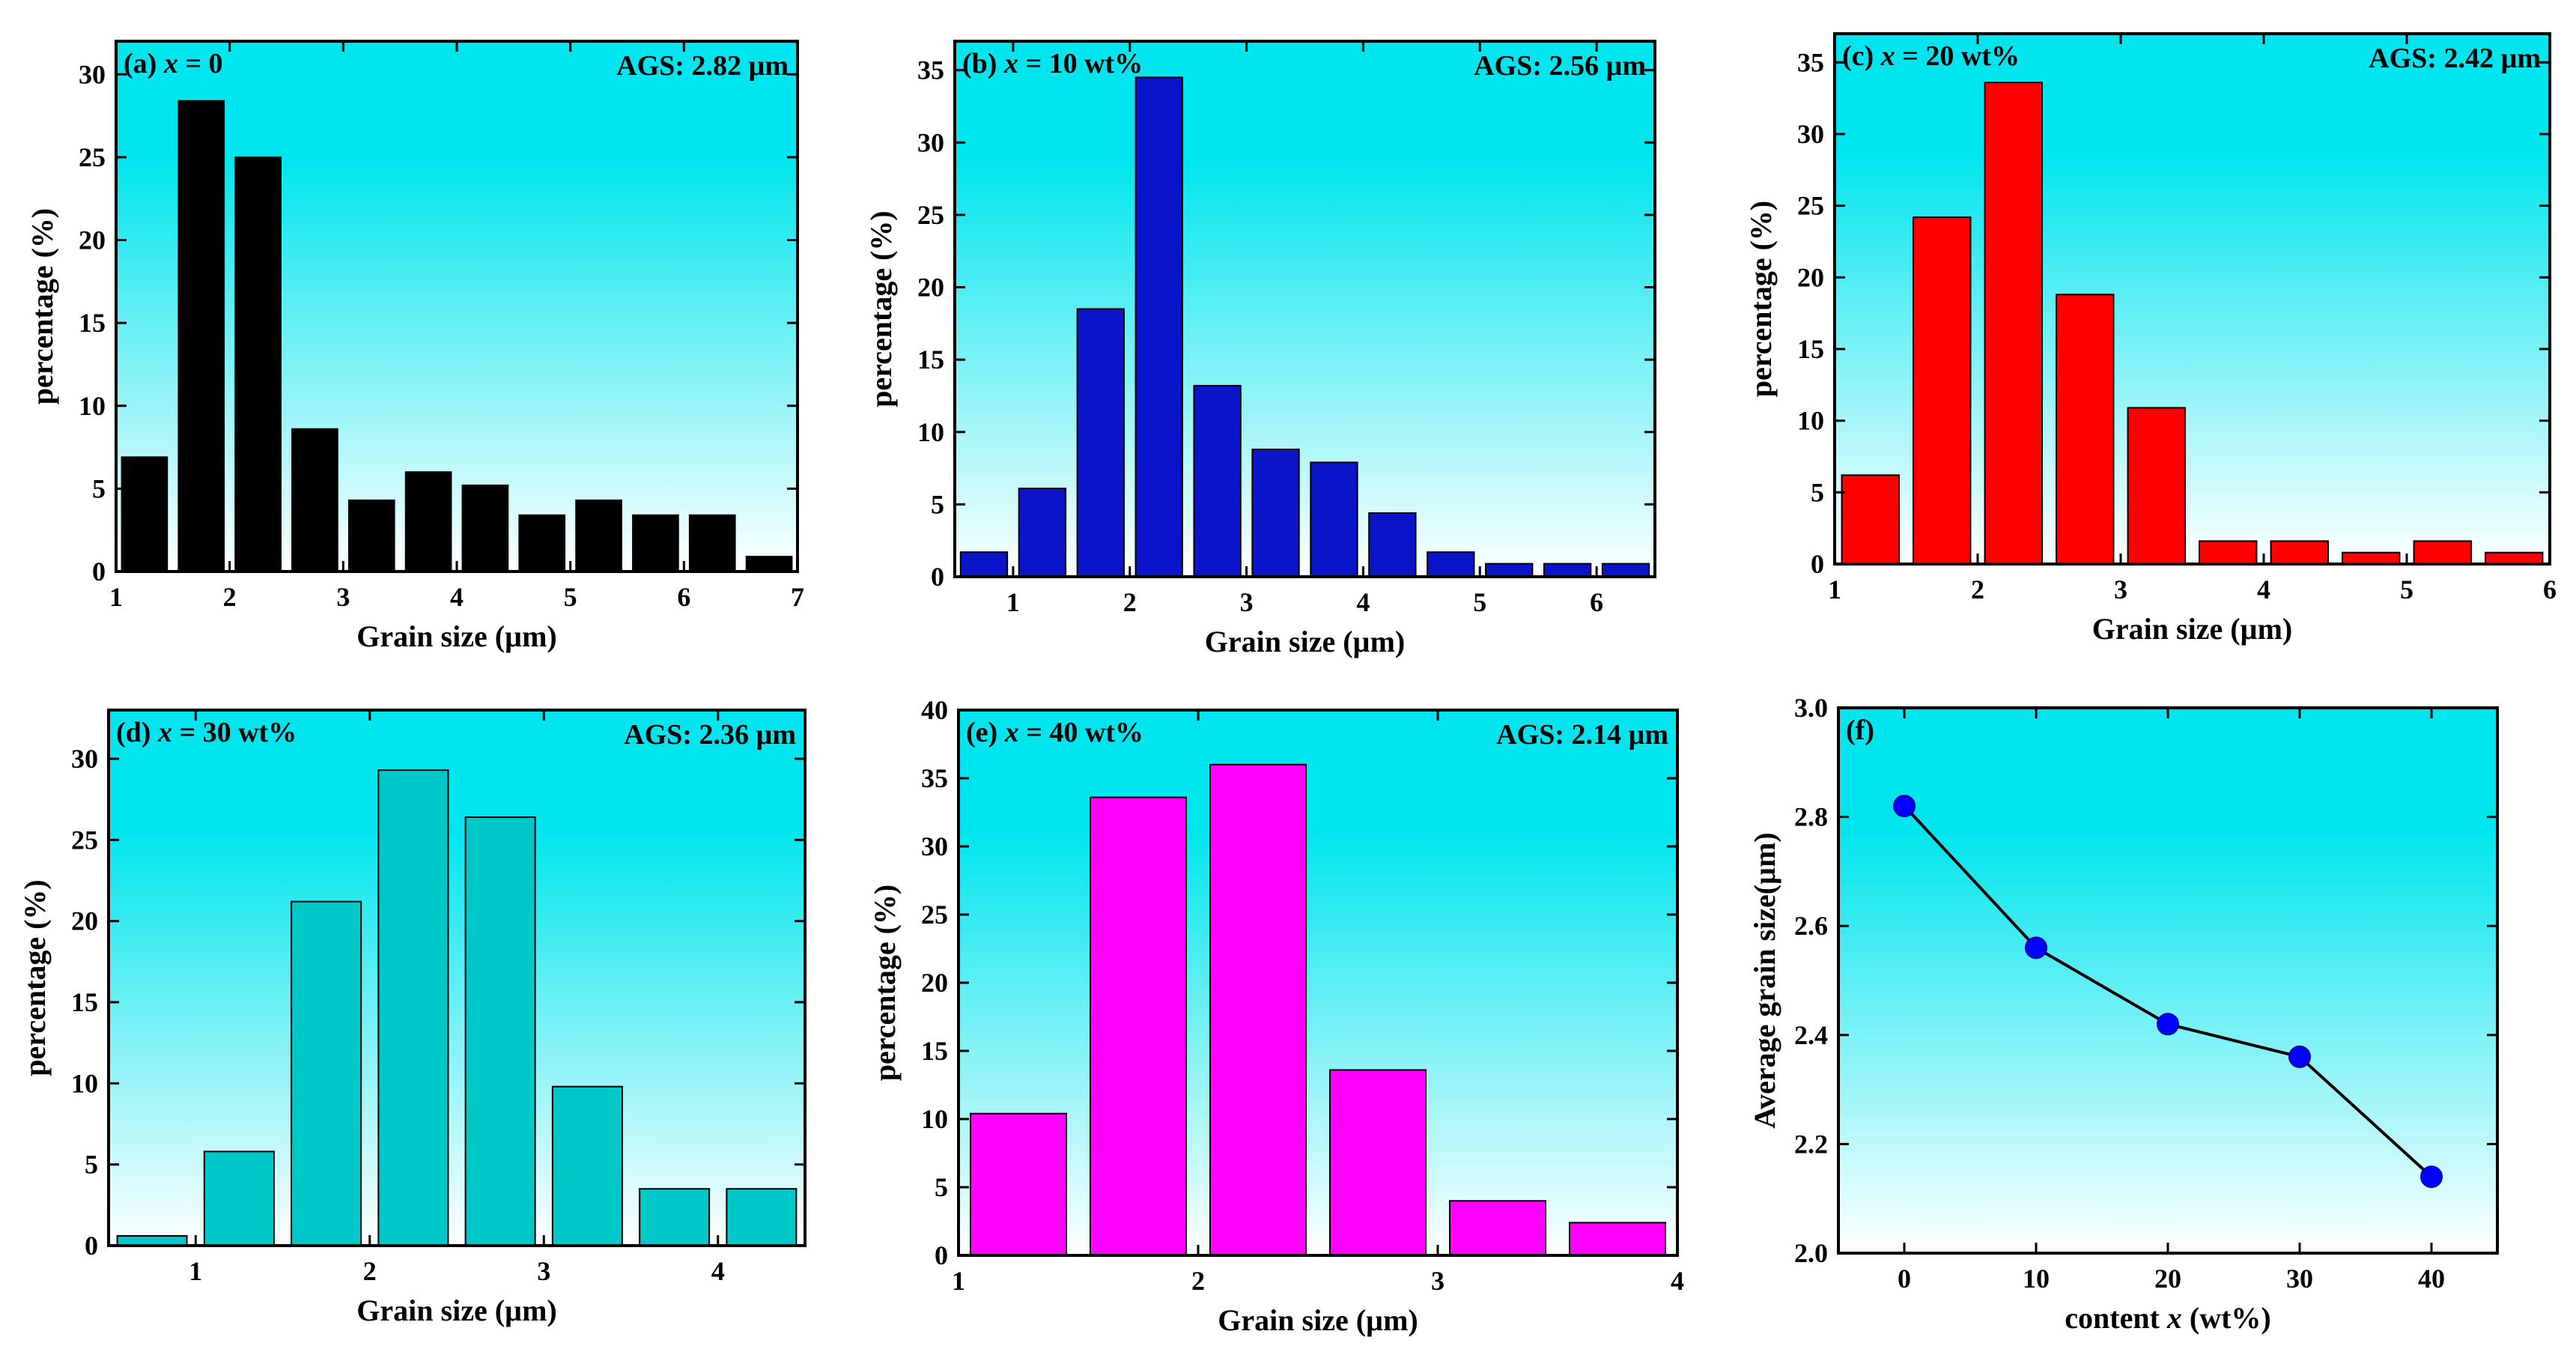 The height and width of the screenshot is (1352, 2576). Describe the element at coordinates (930, 288) in the screenshot. I see `ytick-label-b-4: 20` at that location.